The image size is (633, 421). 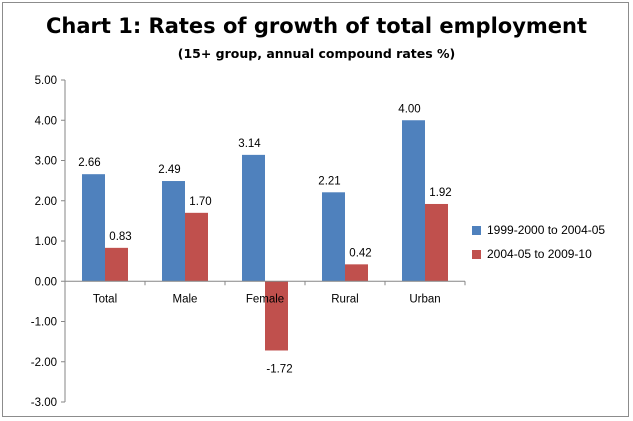 I want to click on x-category-label-total: Total, so click(x=105, y=299).